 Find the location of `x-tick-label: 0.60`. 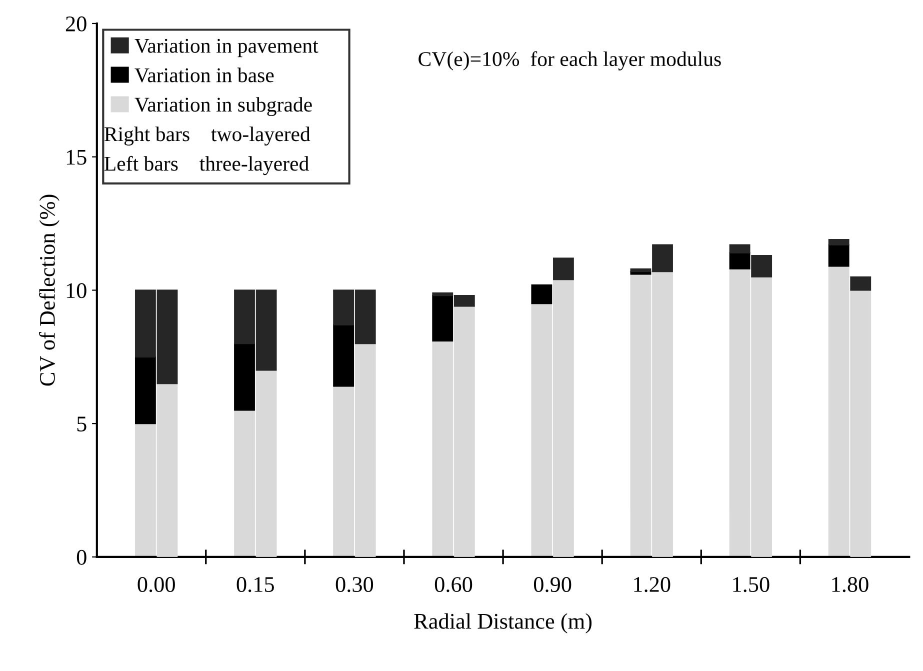

x-tick-label: 0.60 is located at coordinates (453, 584).